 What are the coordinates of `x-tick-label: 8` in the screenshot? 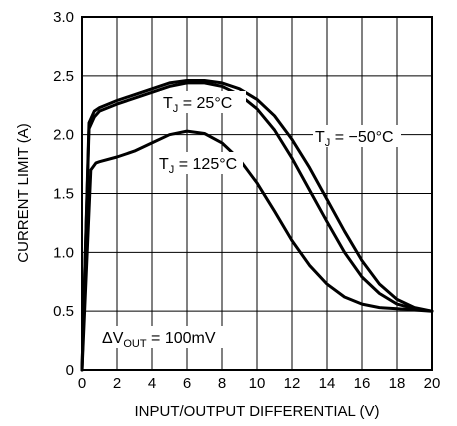 It's located at (222, 383).